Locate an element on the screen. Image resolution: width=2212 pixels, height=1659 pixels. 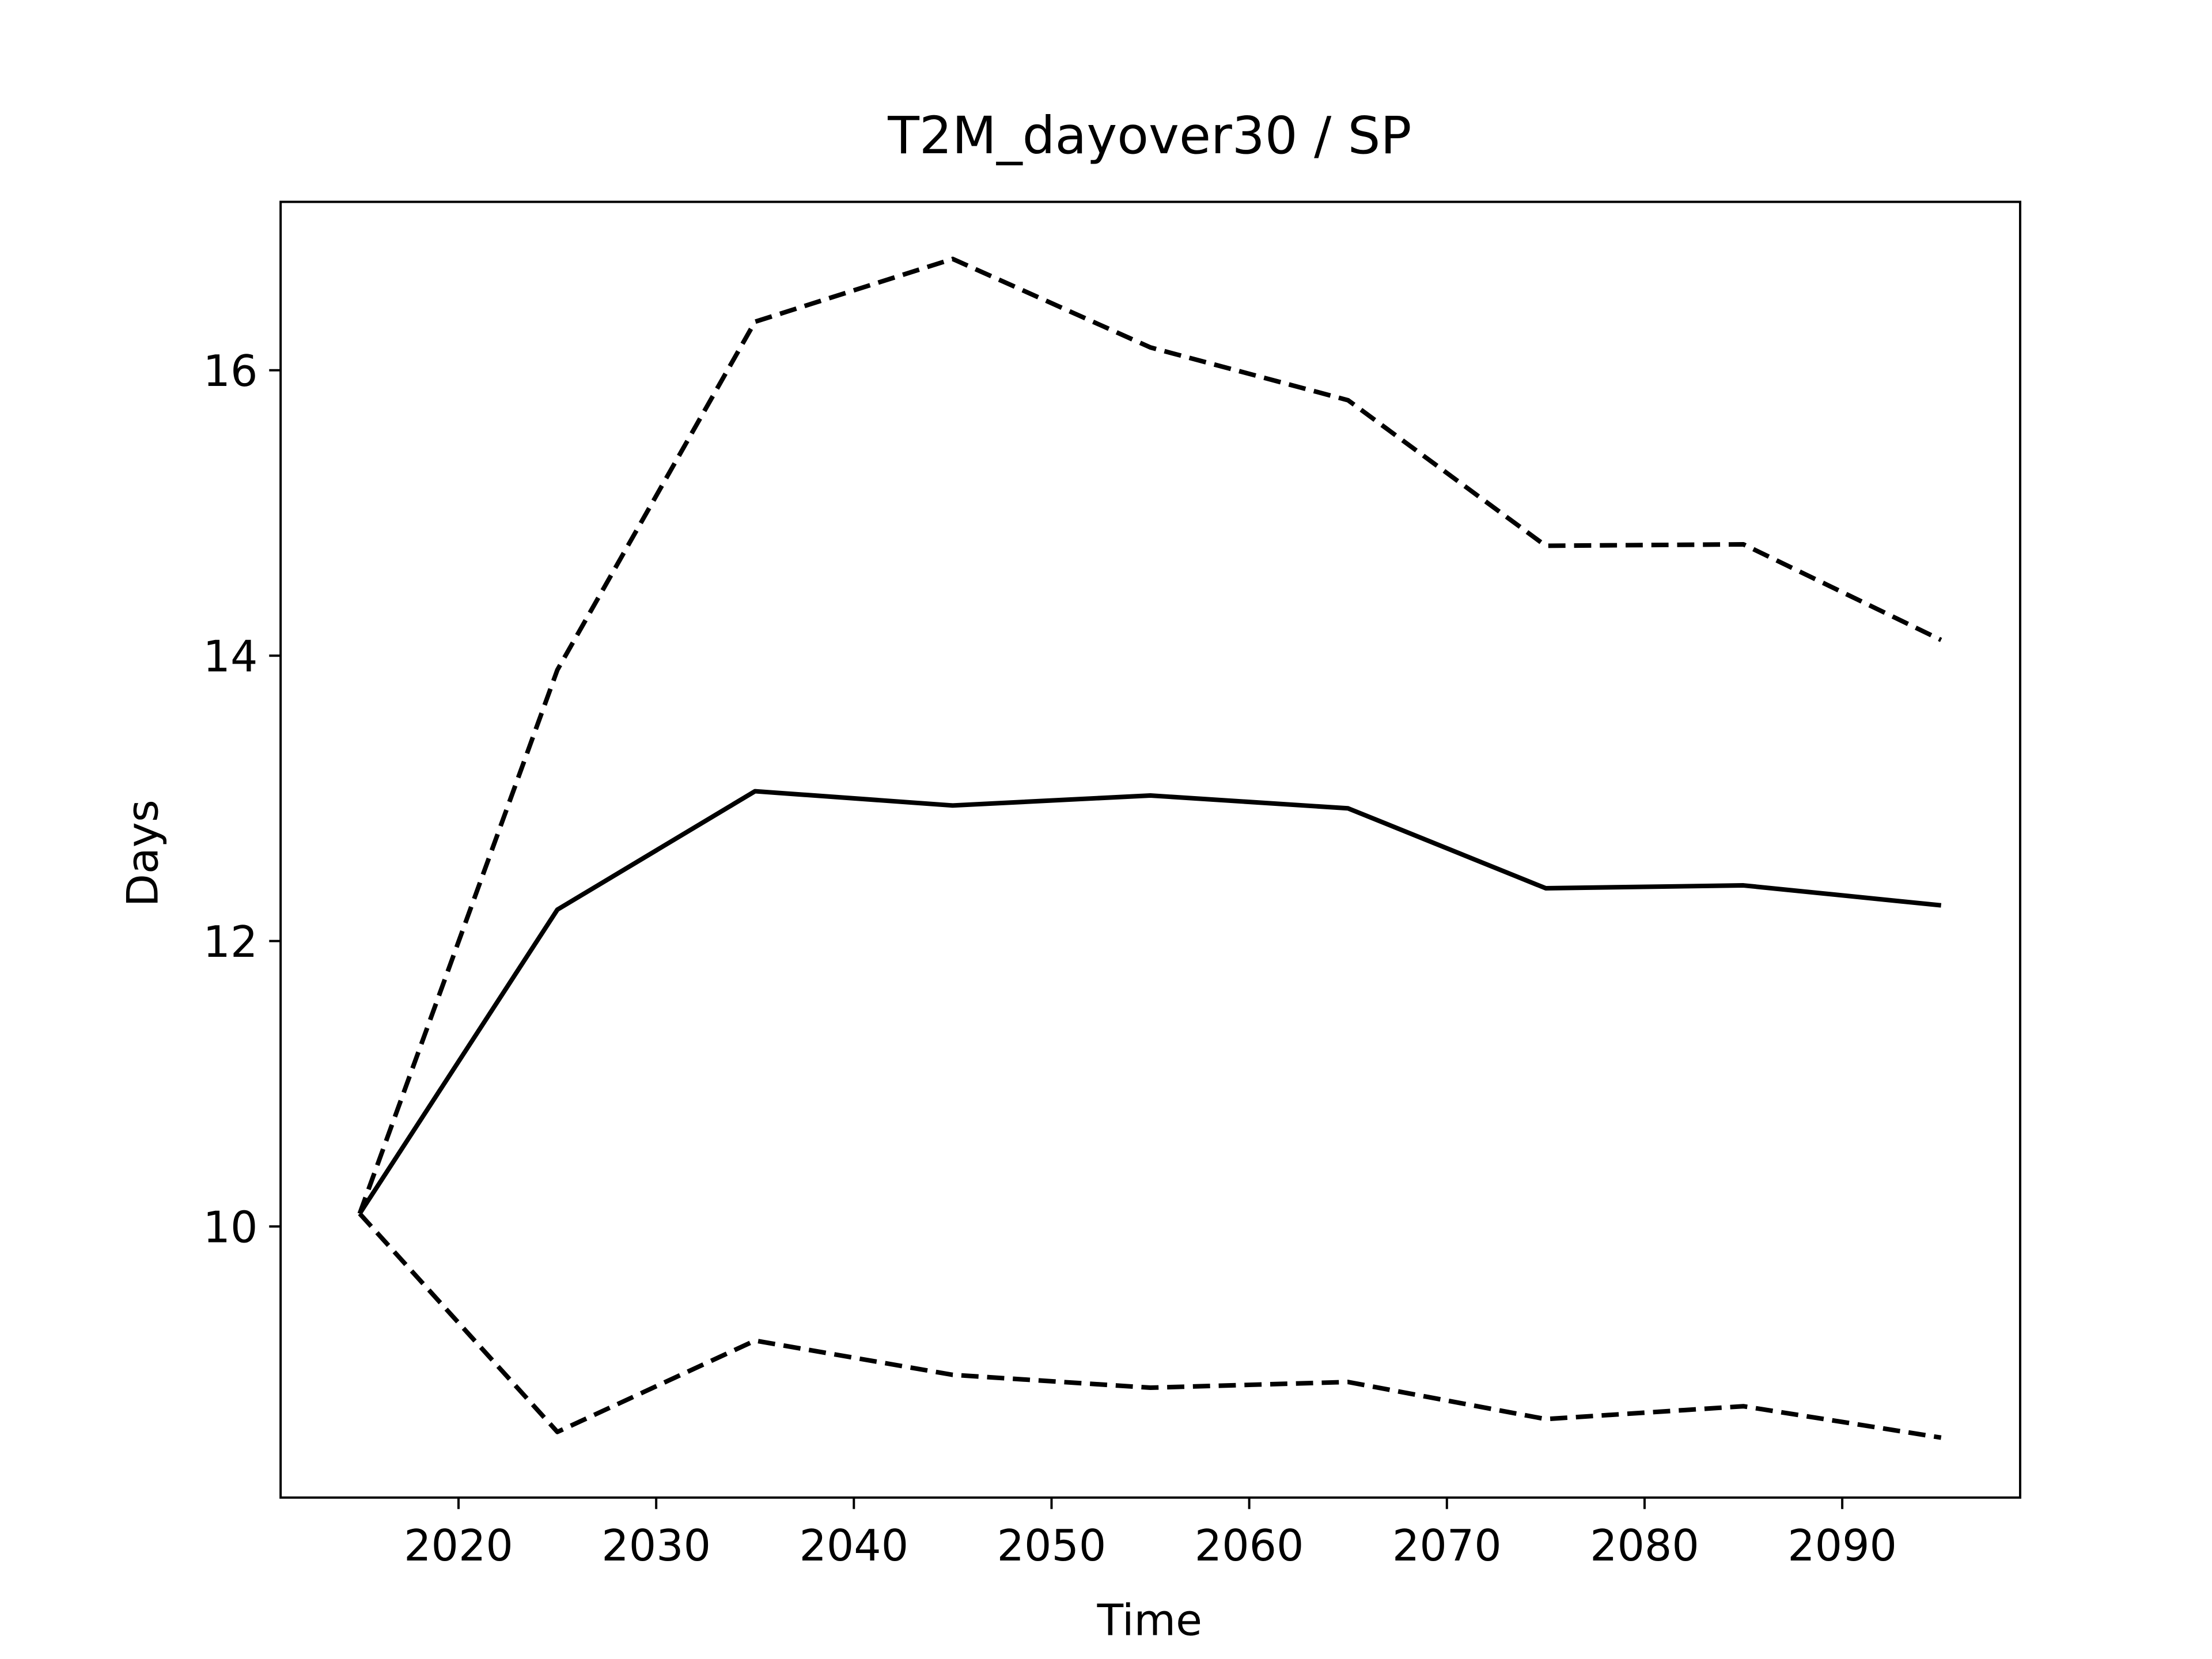
x-tick-label: 2020 is located at coordinates (458, 1546).